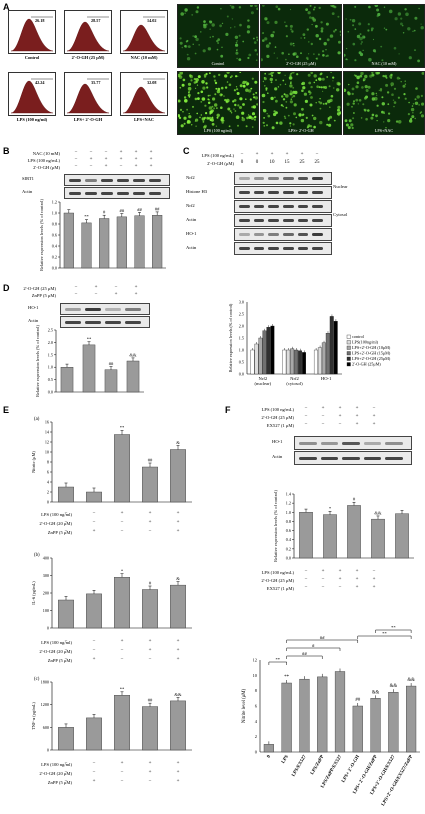  Describe the element at coordinates (33, 462) in the screenshot. I see `y-axis-label: Nitrite (μM)` at that location.